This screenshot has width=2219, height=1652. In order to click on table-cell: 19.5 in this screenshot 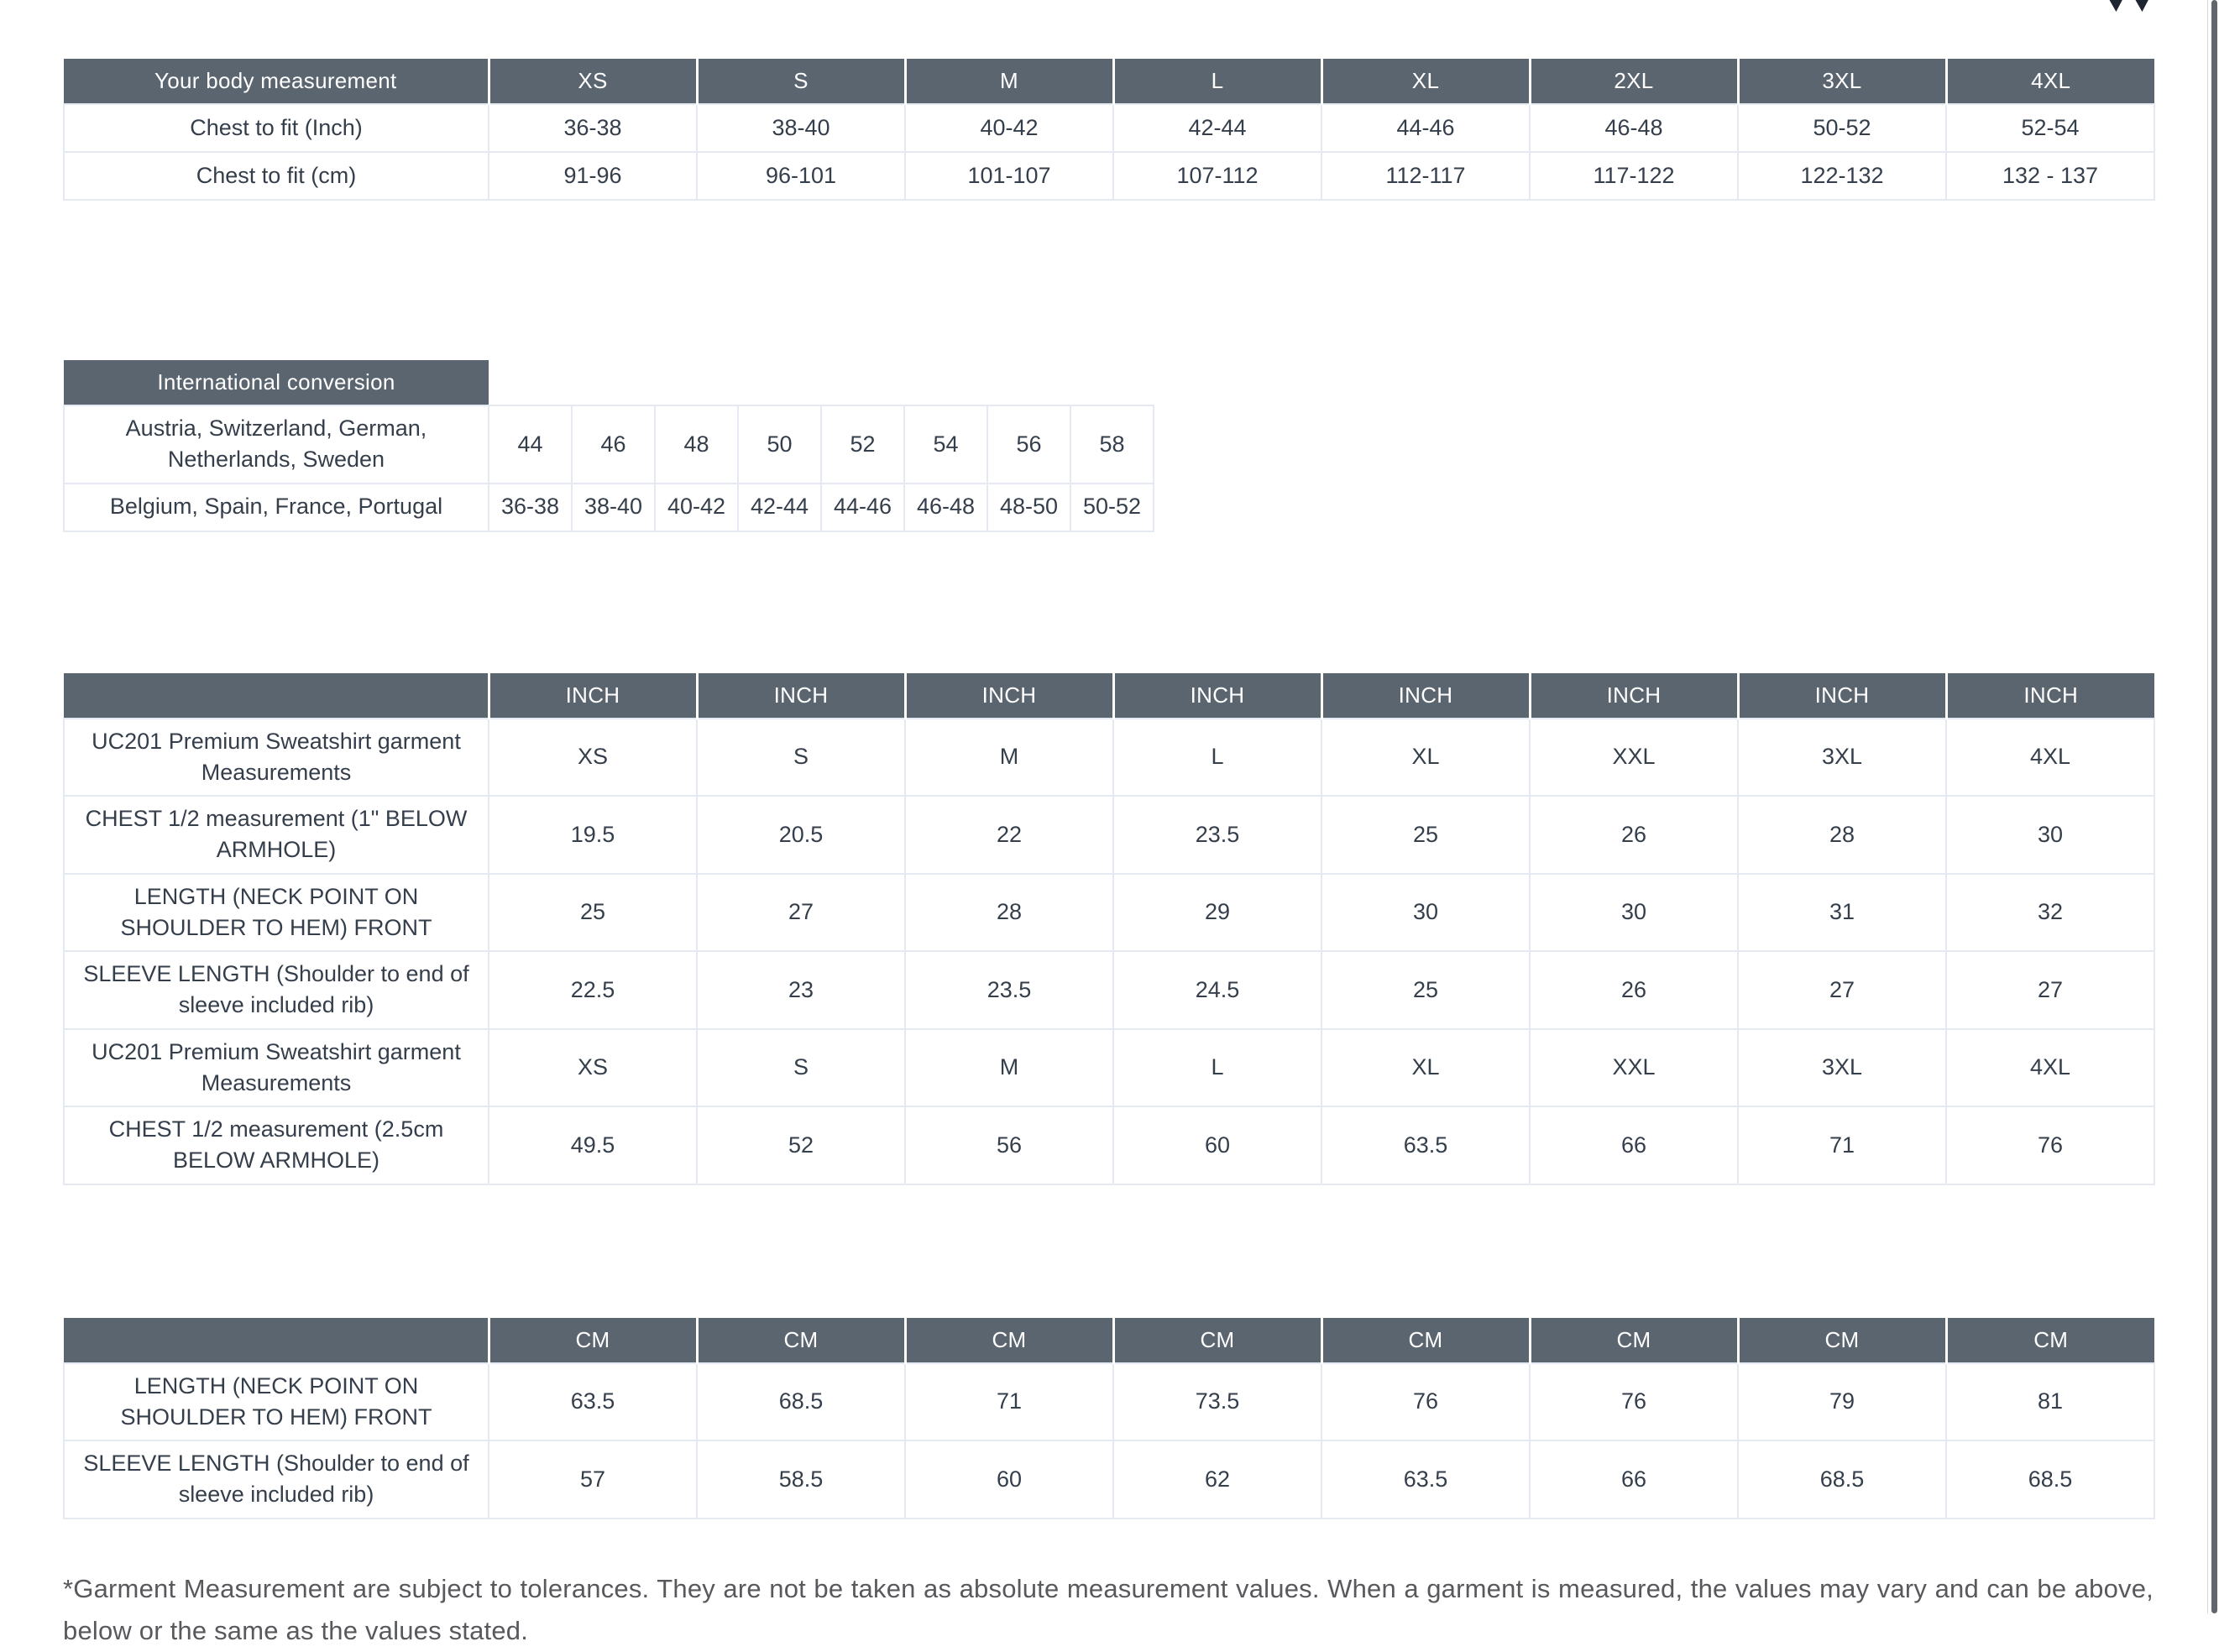, I will do `click(593, 835)`.